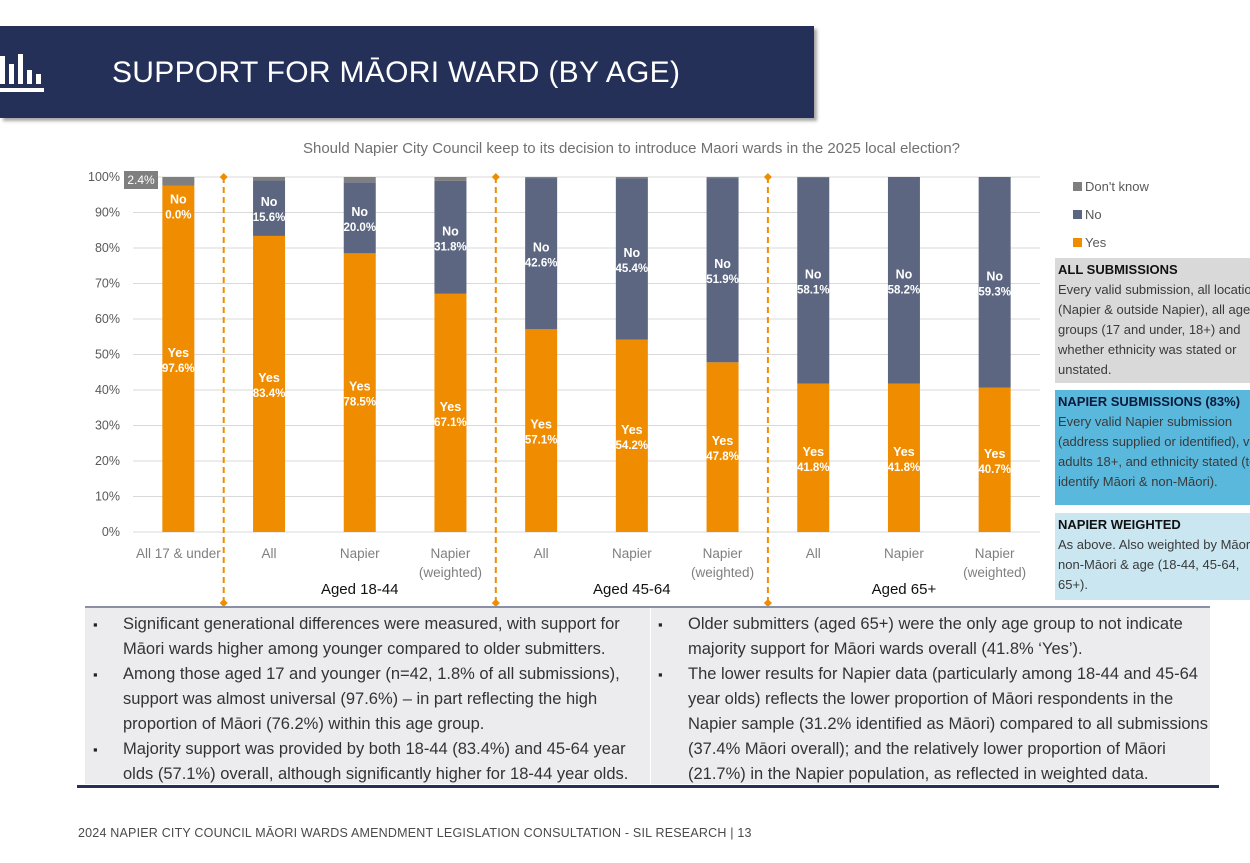  What do you see at coordinates (1154, 461) in the screenshot?
I see `info-box-line: adults 18+, and ethnicity stated (to` at bounding box center [1154, 461].